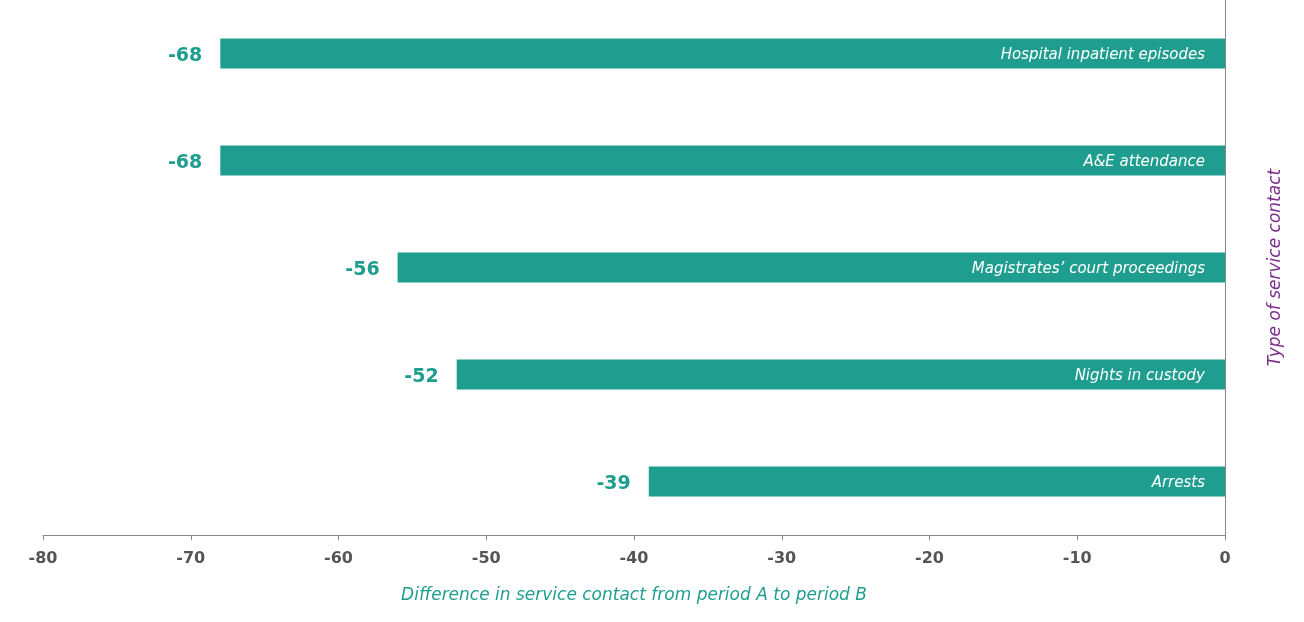 The width and height of the screenshot is (1304, 622). I want to click on data-label: -52, so click(421, 374).